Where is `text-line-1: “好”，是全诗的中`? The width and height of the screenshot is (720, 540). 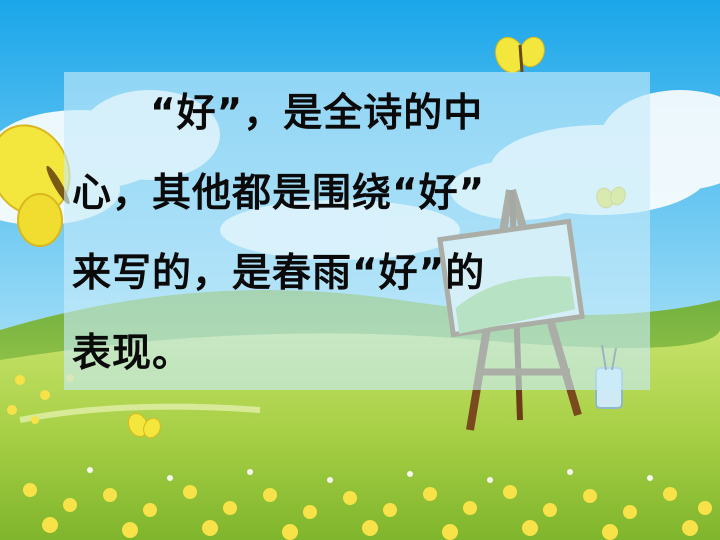
text-line-1: “好”，是全诗的中 is located at coordinates (317, 113).